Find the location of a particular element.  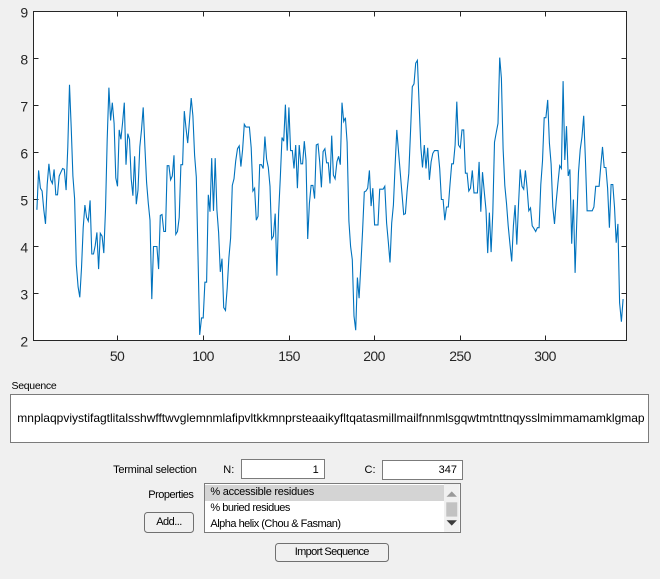

svg-text: 200 is located at coordinates (374, 356).